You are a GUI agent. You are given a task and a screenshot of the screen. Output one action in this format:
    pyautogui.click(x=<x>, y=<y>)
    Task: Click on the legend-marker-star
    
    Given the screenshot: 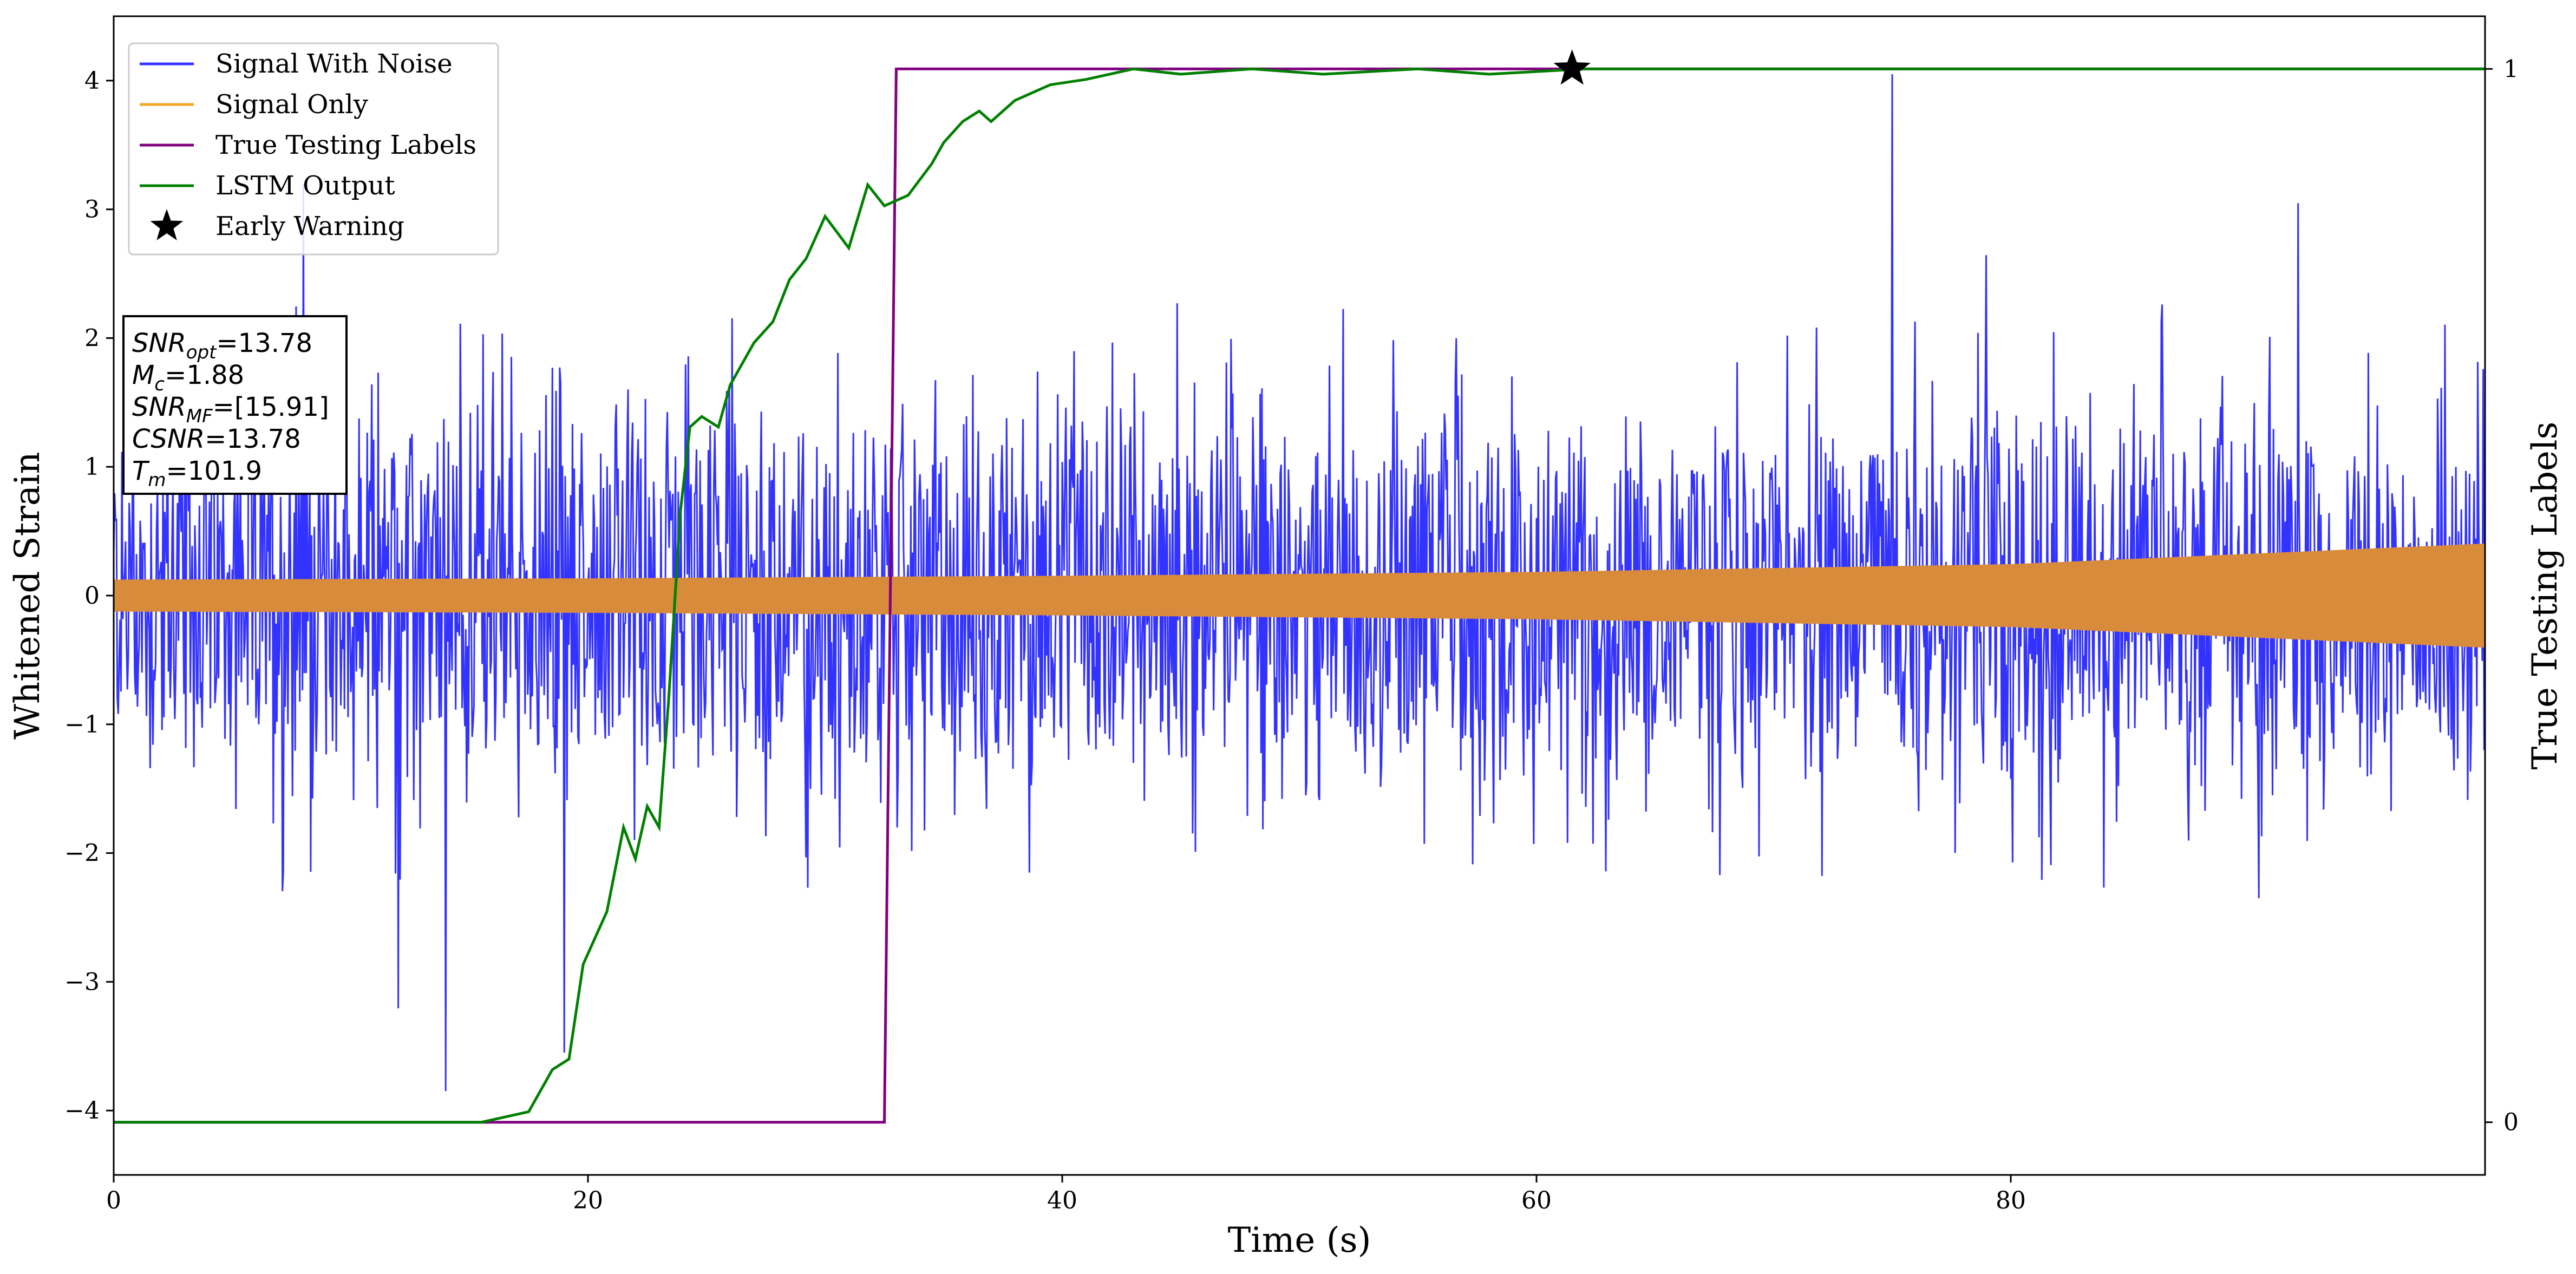 What is the action you would take?
    pyautogui.click(x=167, y=224)
    